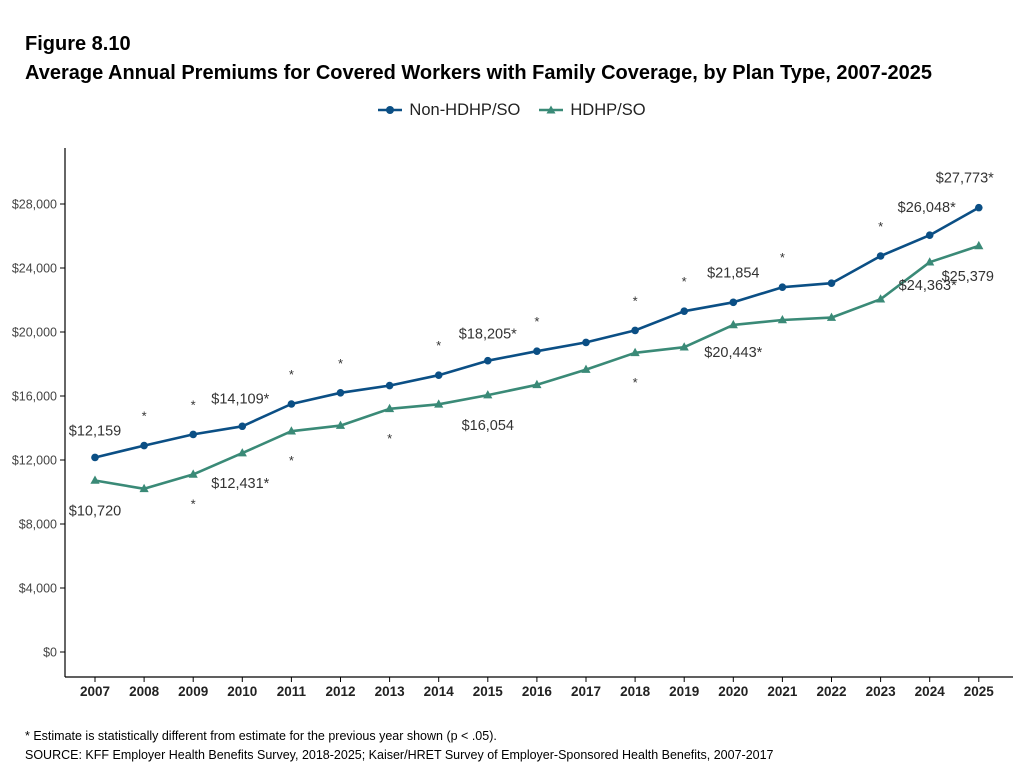  What do you see at coordinates (968, 277) in the screenshot?
I see `data-label-hdhp: $25,379` at bounding box center [968, 277].